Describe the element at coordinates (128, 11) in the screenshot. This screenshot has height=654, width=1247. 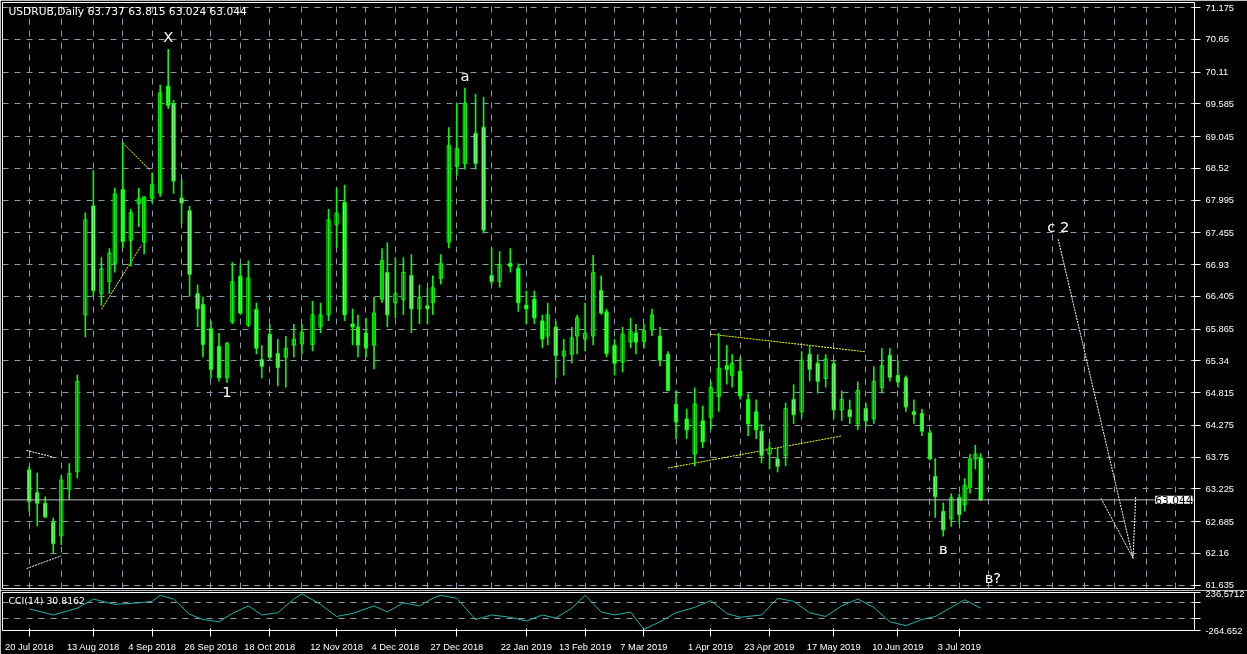
I see `chart-title: USDRUB,Daily 63.737 63.815 63.024 63.044` at that location.